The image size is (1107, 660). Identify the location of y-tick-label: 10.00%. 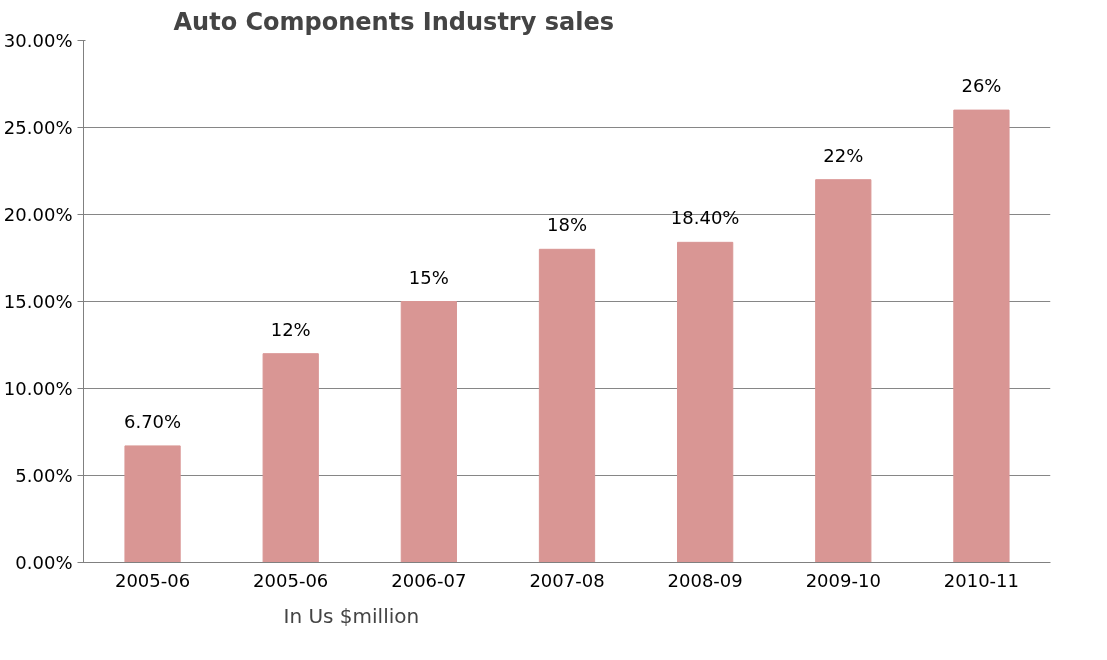
(38, 388).